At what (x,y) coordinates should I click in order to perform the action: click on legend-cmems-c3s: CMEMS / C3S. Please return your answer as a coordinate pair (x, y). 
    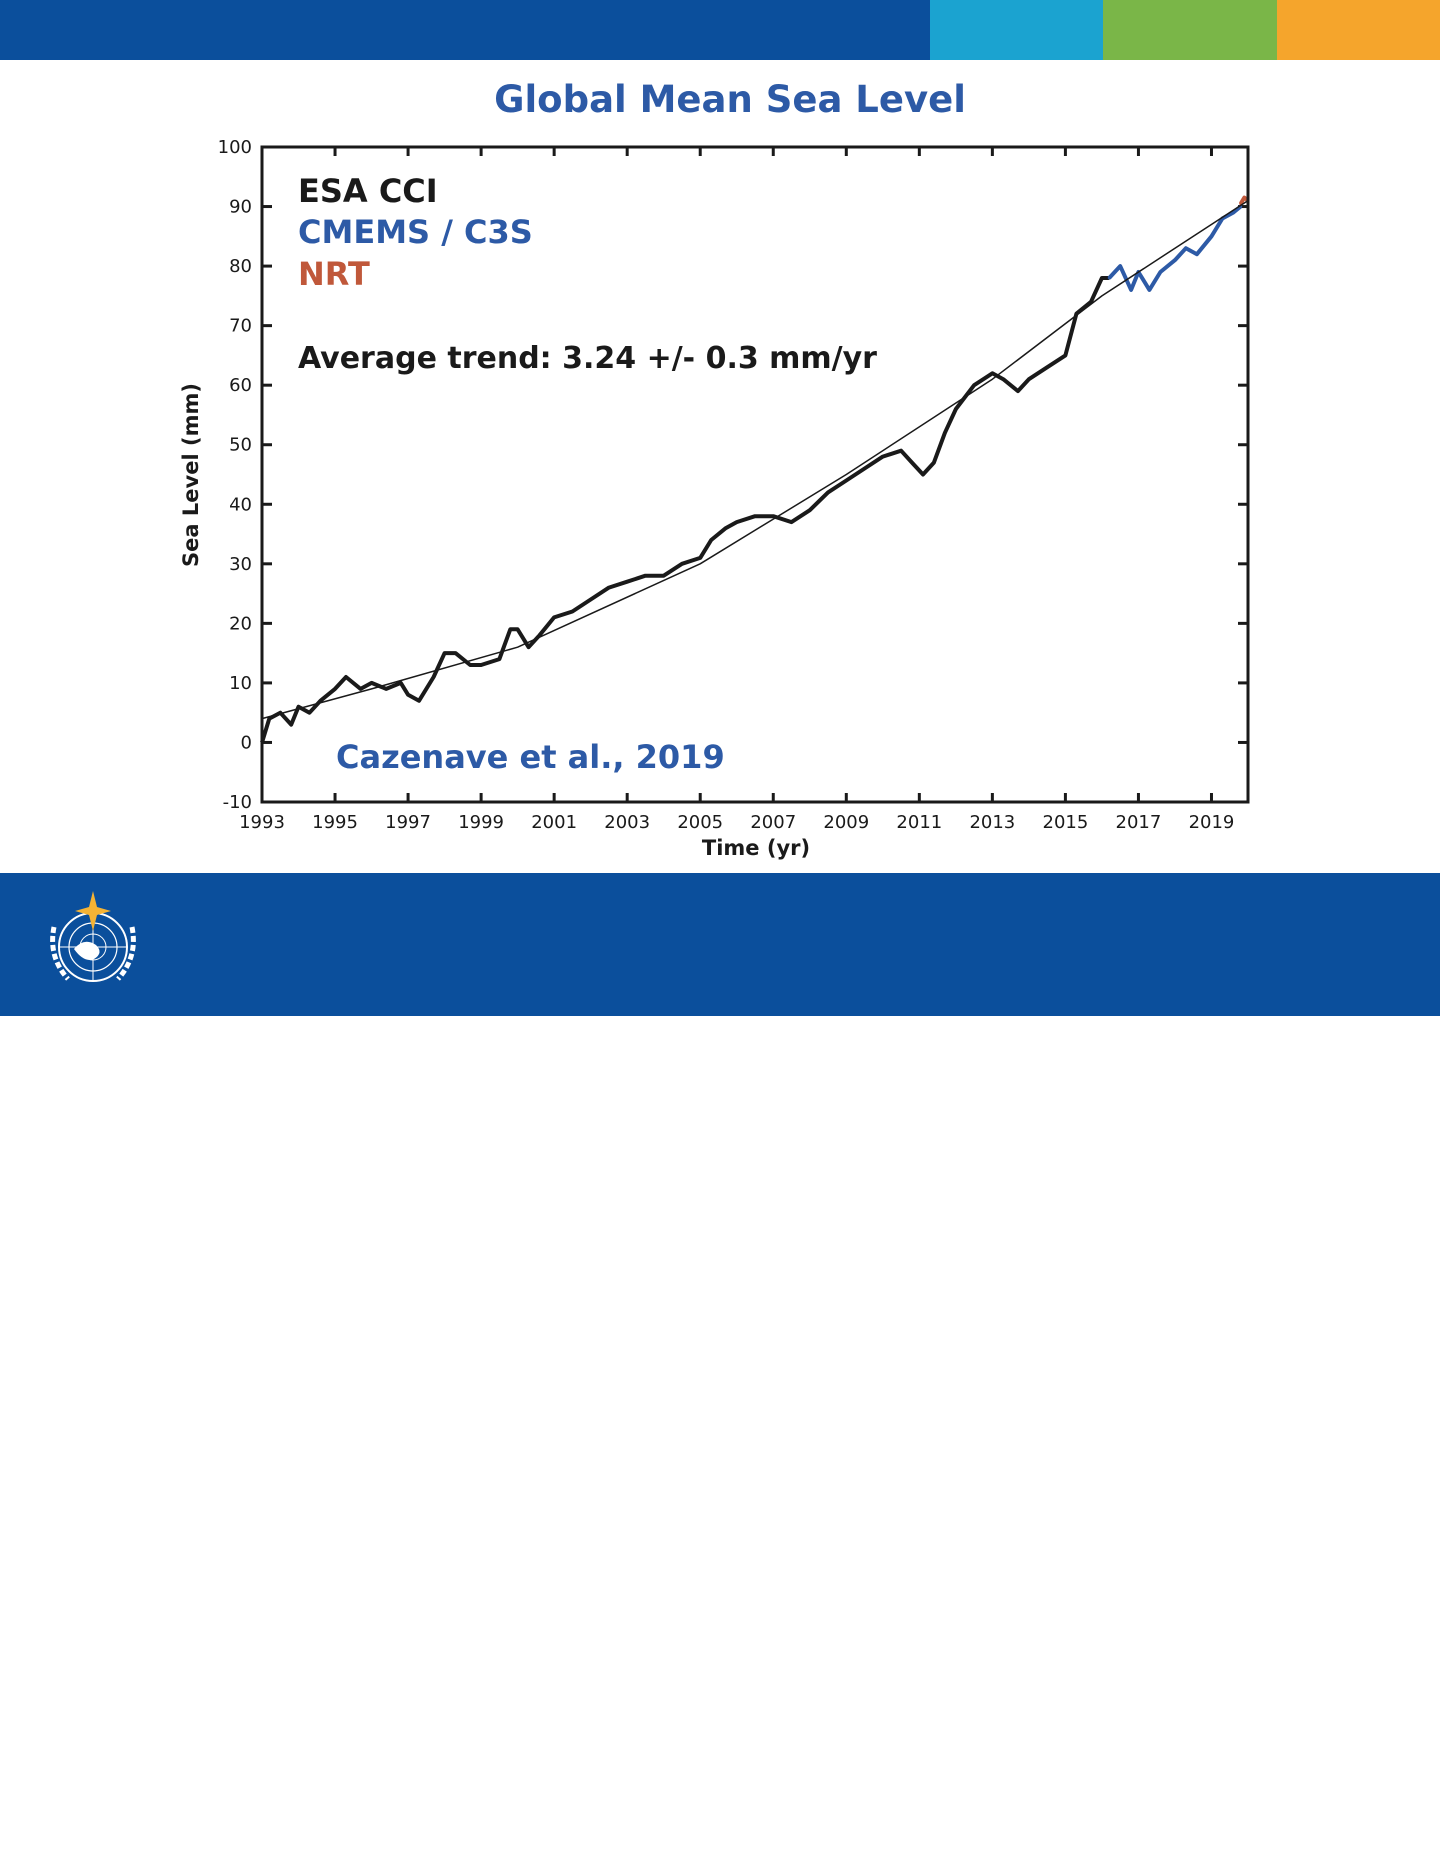
    Looking at the image, I should click on (415, 232).